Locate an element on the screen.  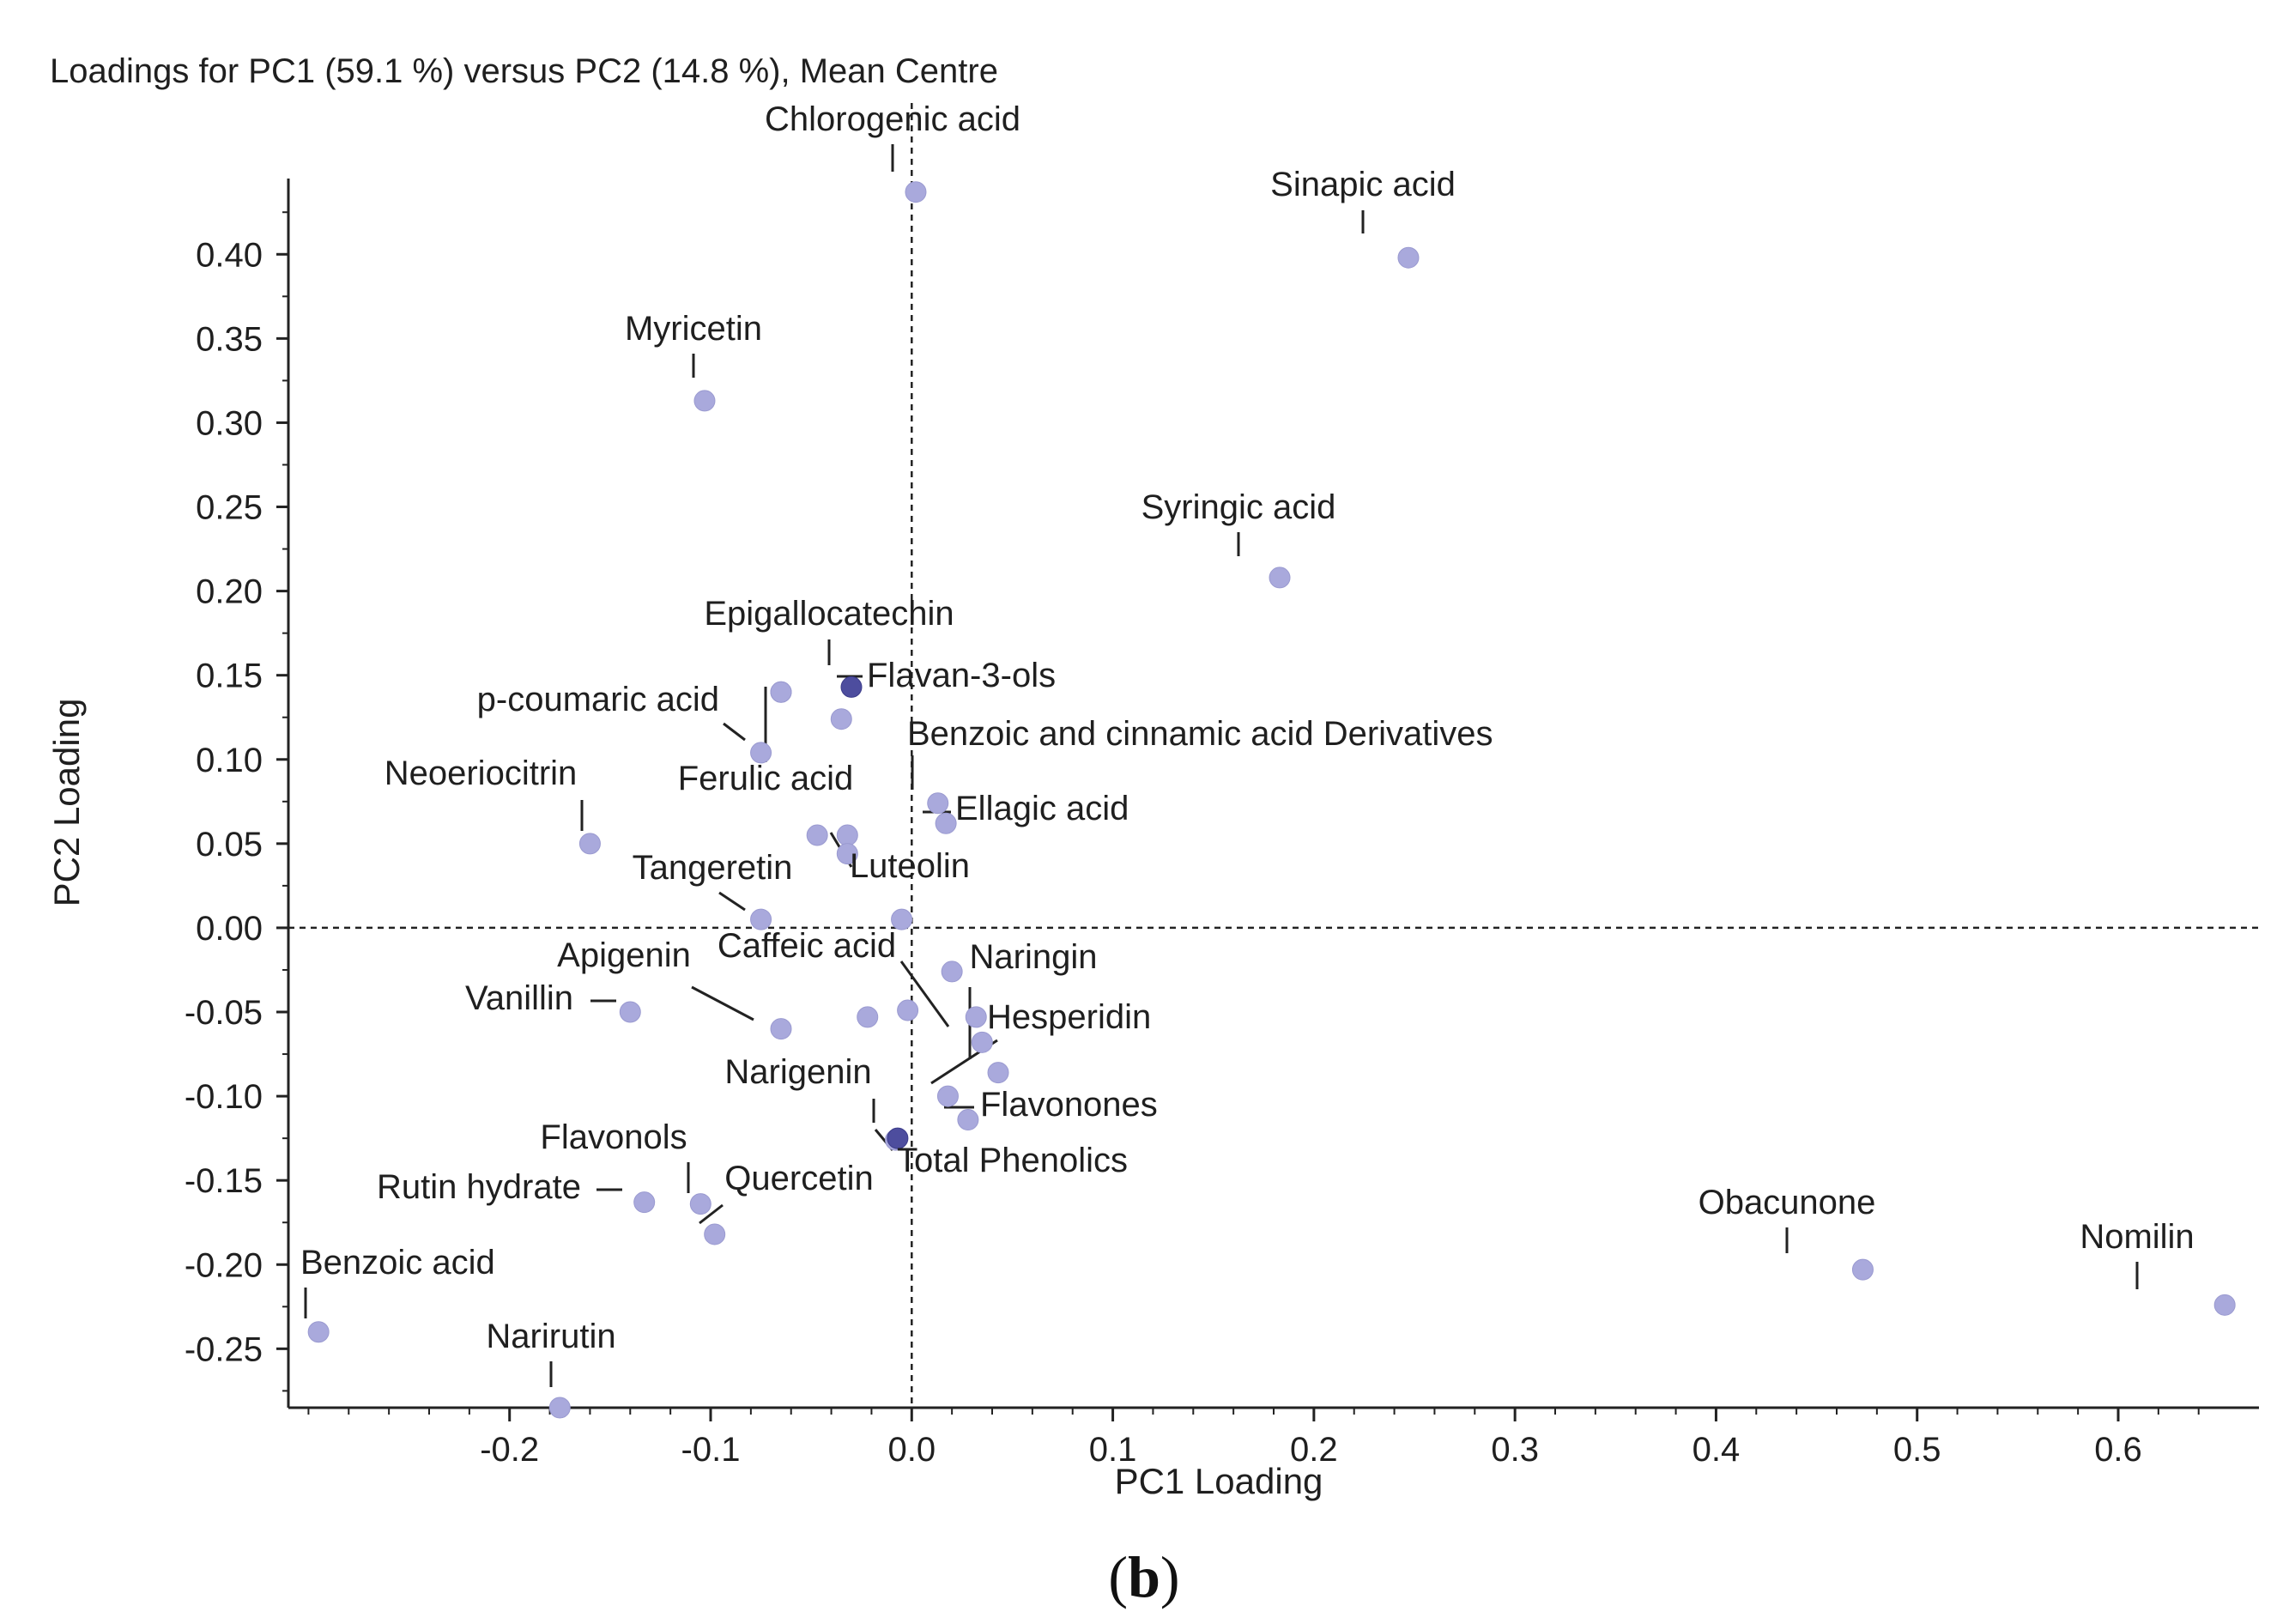
x-tick-label: 0.5 is located at coordinates (1917, 1450).